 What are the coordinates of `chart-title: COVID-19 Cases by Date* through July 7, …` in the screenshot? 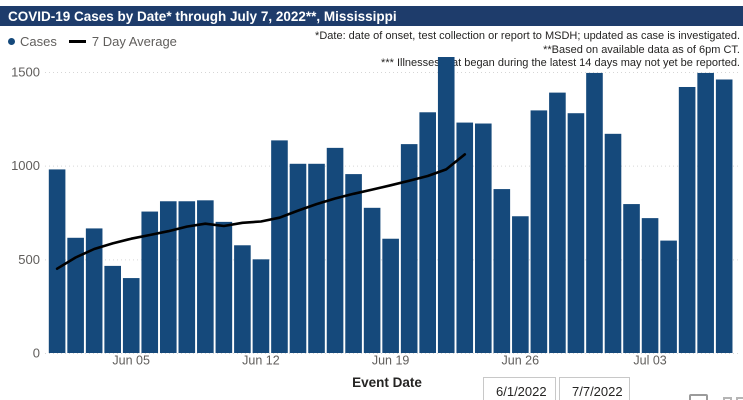 It's located at (202, 16).